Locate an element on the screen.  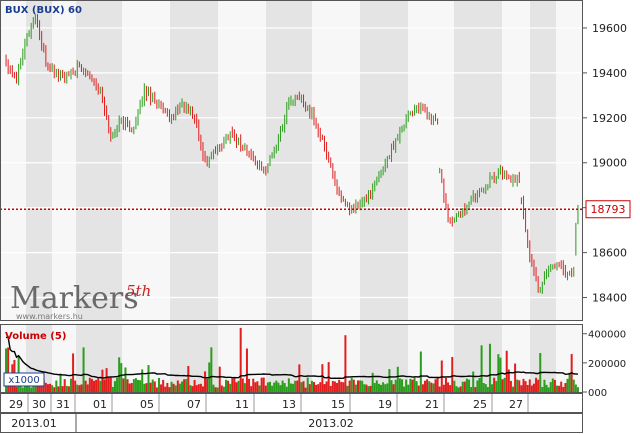
date-tick-label: 11 is located at coordinates (242, 404).